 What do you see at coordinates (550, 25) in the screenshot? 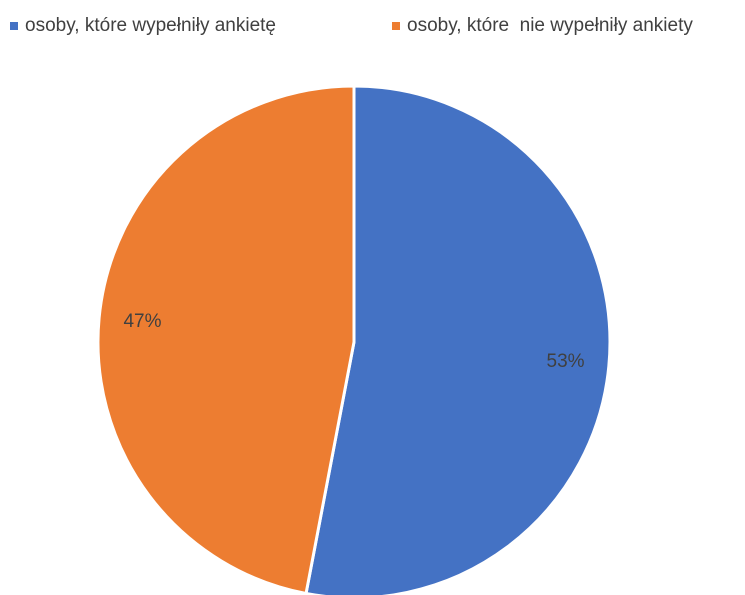
I see `legend-label-not-filled: osoby, które nie wypełniły ankiety` at bounding box center [550, 25].